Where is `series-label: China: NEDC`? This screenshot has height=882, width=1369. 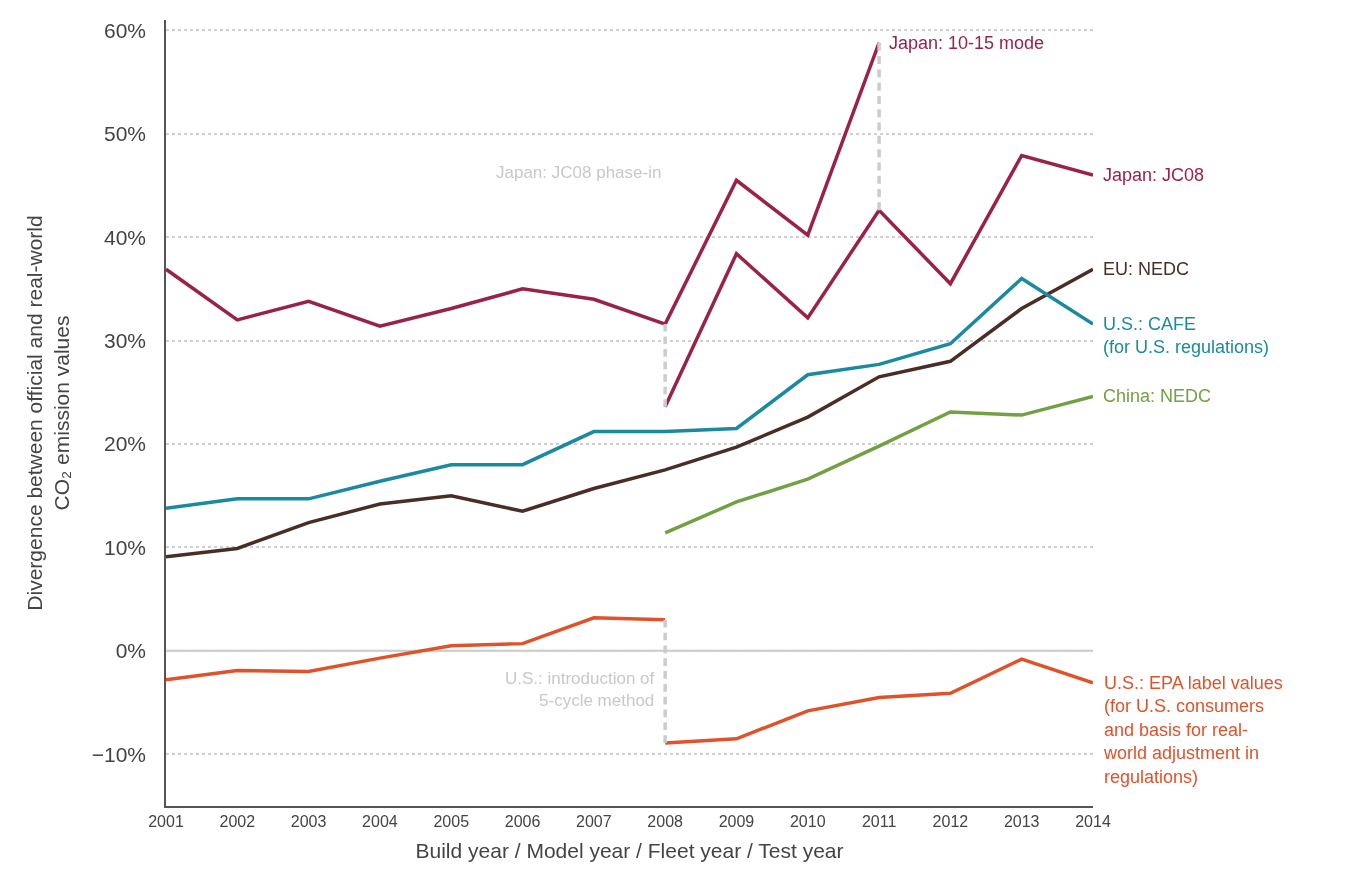 series-label: China: NEDC is located at coordinates (1157, 396).